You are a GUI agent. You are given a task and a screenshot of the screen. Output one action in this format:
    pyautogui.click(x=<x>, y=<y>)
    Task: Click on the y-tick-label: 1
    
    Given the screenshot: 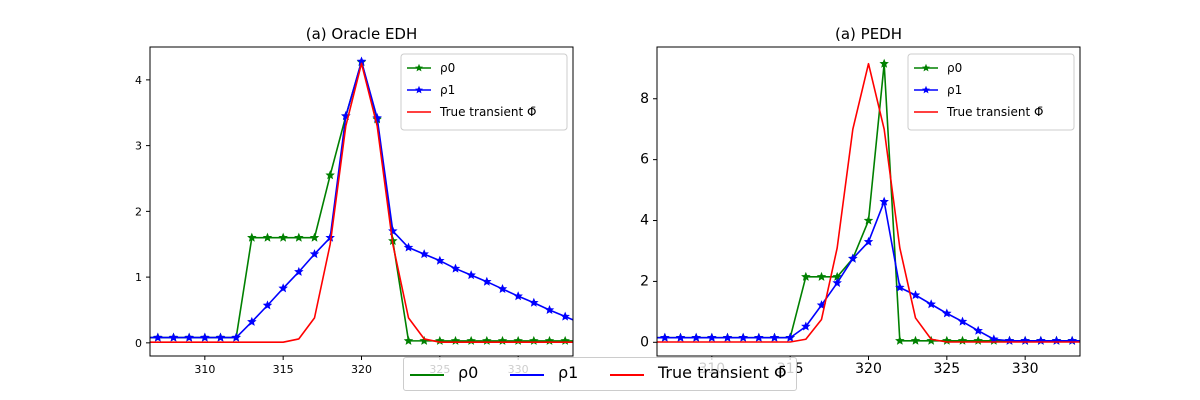 What is the action you would take?
    pyautogui.click(x=138, y=277)
    